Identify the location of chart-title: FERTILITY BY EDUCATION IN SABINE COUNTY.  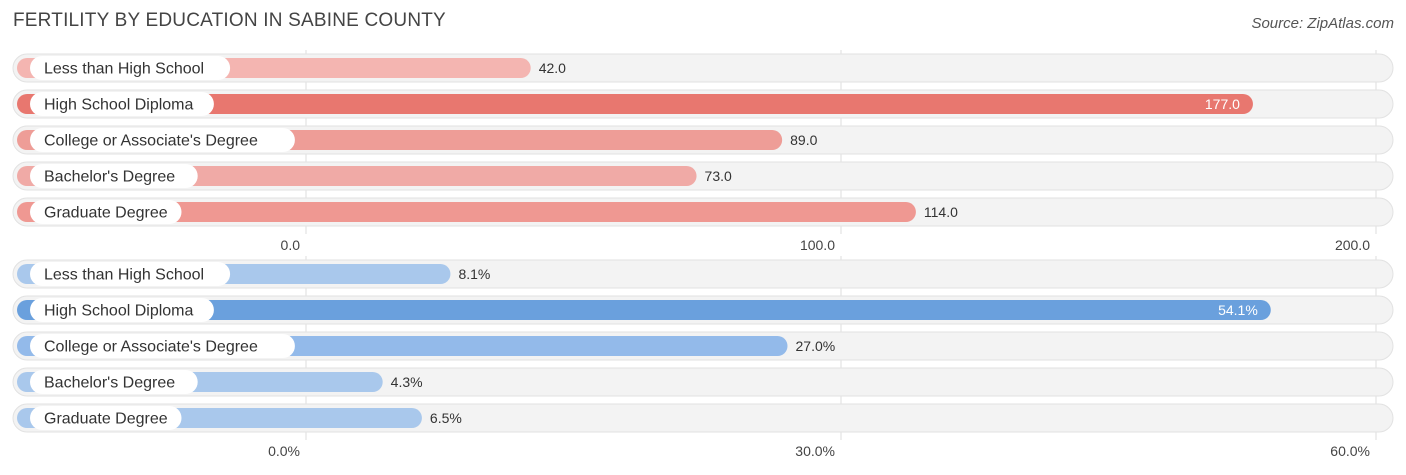
(229, 20).